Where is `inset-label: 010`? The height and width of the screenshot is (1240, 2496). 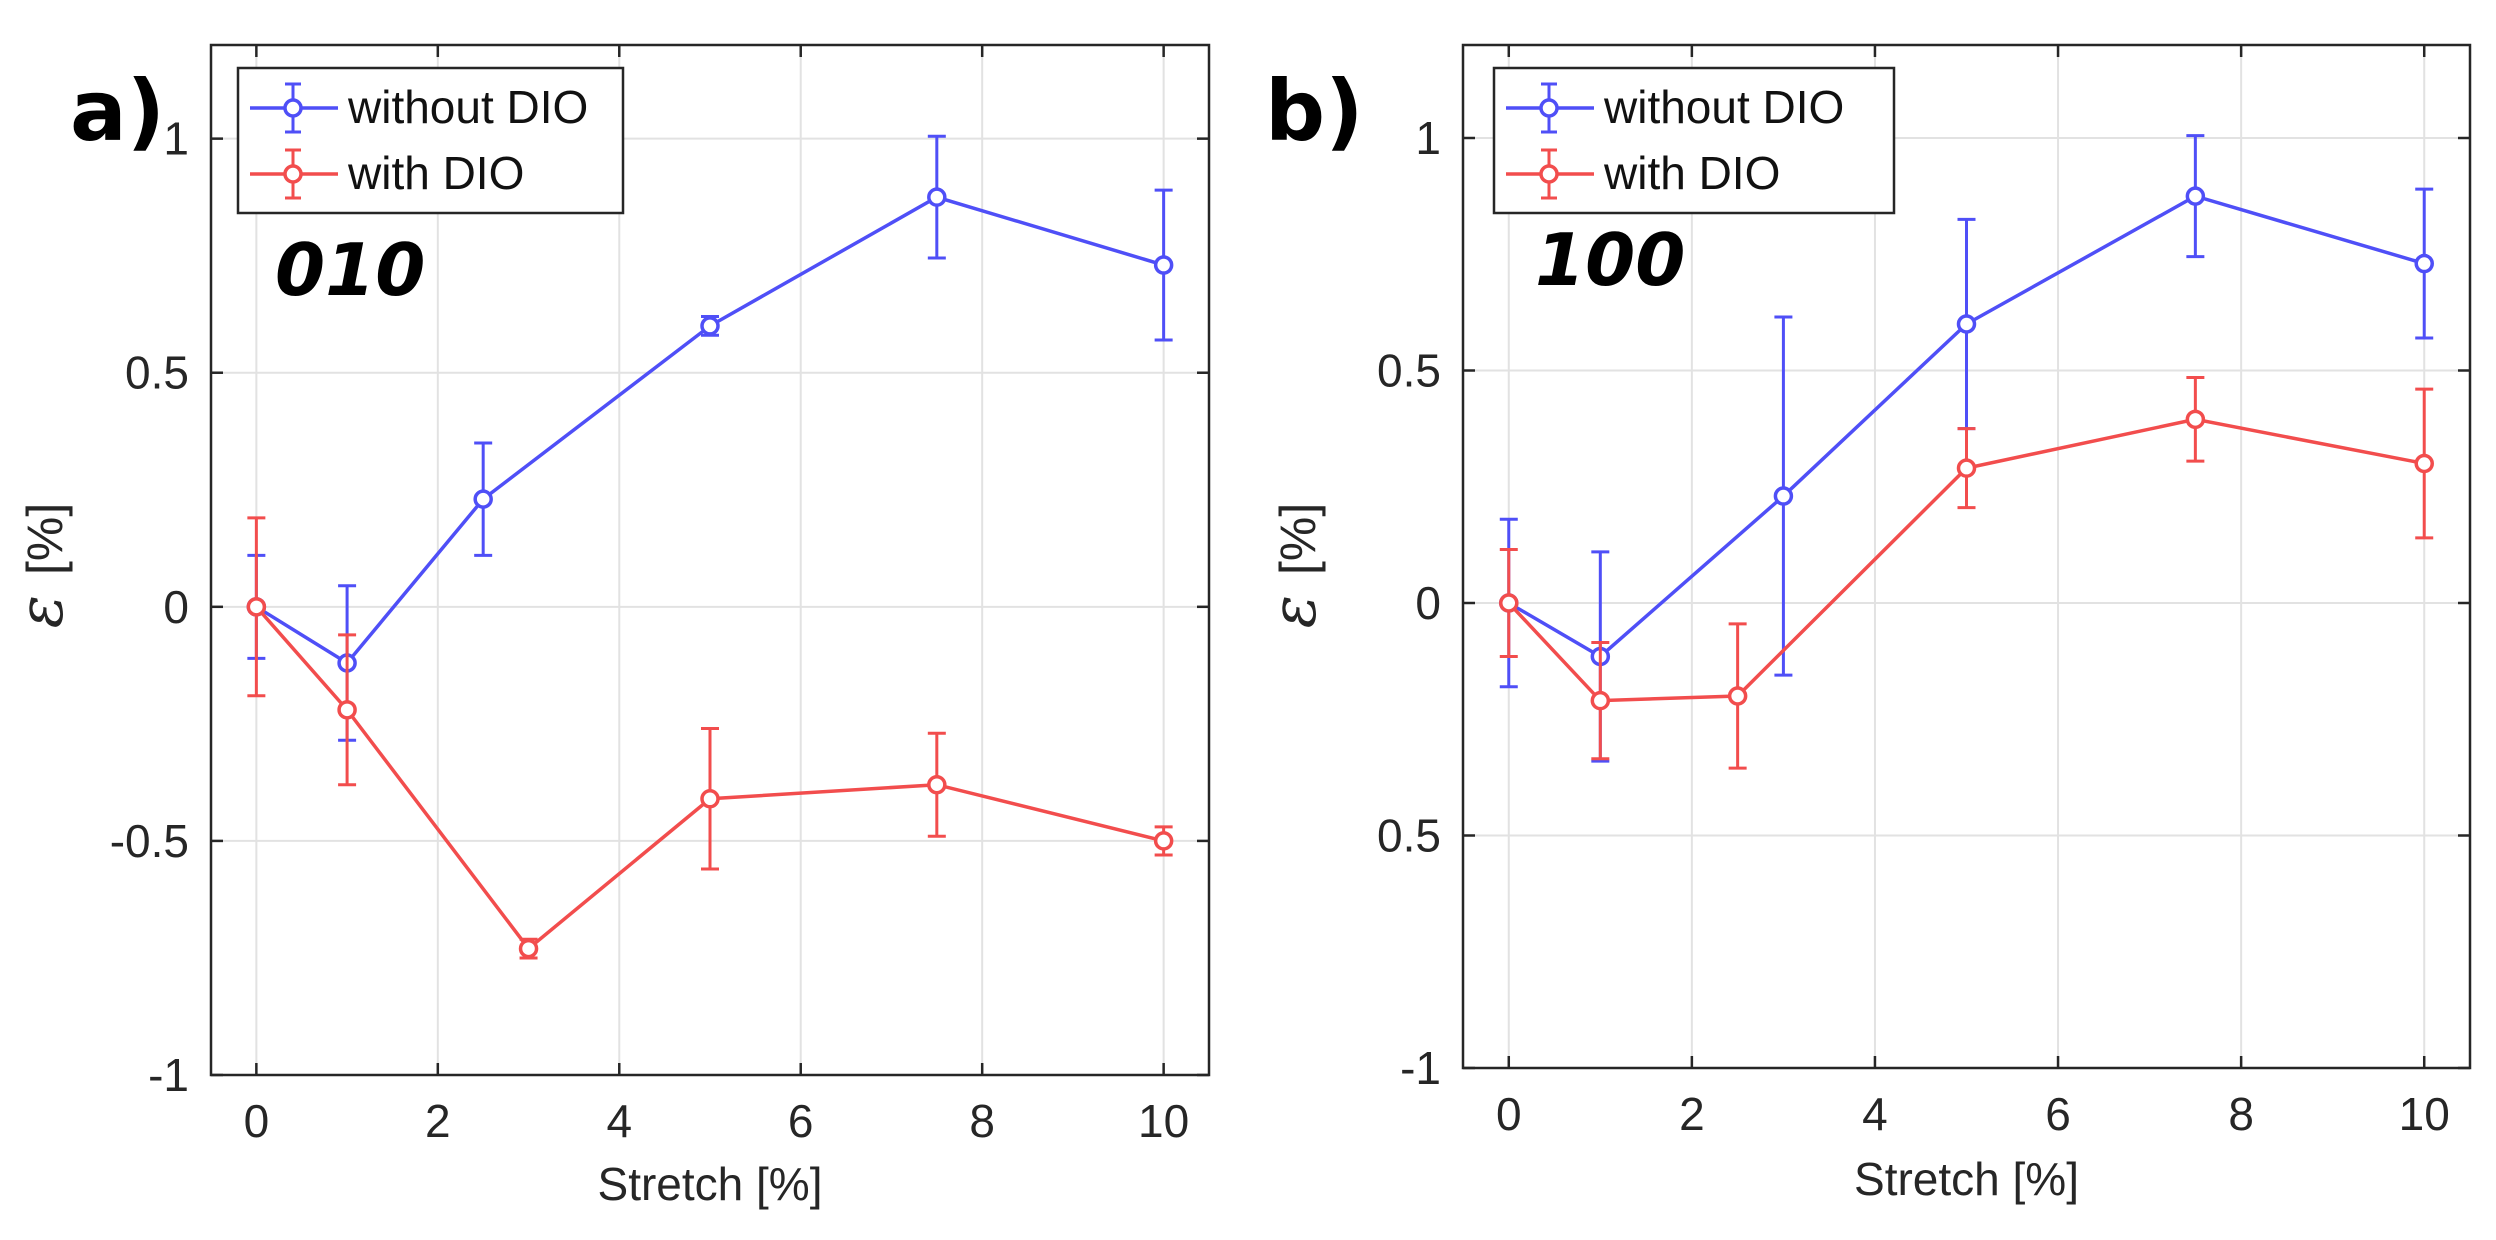
inset-label: 010 is located at coordinates (350, 270).